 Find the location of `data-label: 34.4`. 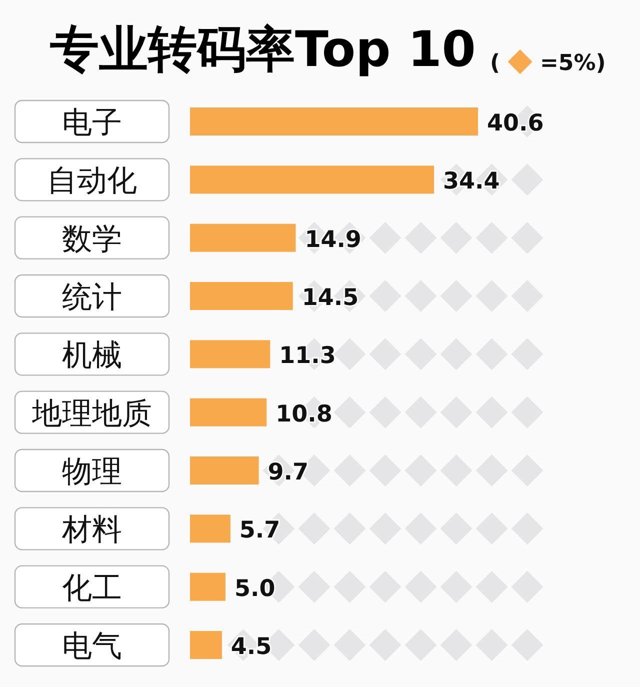

data-label: 34.4 is located at coordinates (471, 181).